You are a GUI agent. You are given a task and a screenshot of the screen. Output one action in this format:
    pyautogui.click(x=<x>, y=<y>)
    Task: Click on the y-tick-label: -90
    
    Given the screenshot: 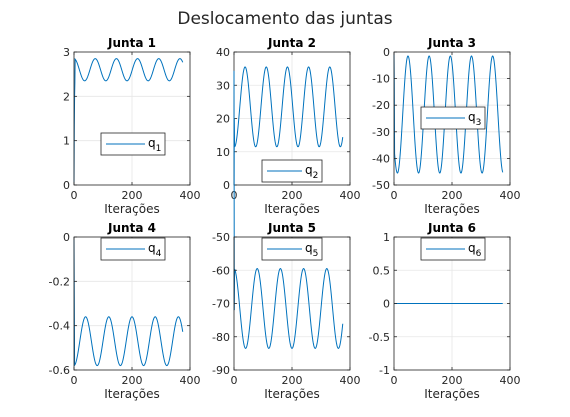 What is the action you would take?
    pyautogui.click(x=221, y=370)
    